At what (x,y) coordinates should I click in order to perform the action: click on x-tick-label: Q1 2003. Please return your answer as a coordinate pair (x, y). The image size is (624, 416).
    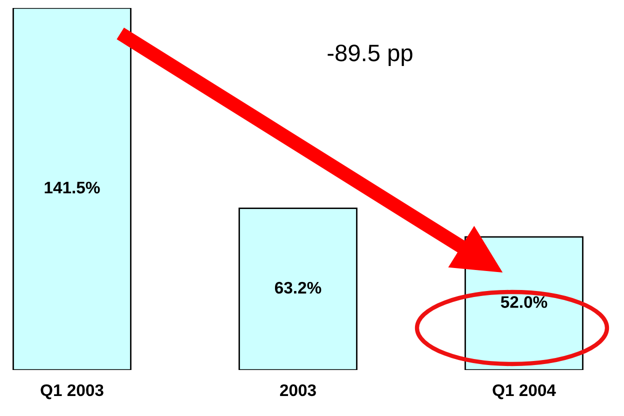
    Looking at the image, I should click on (72, 392).